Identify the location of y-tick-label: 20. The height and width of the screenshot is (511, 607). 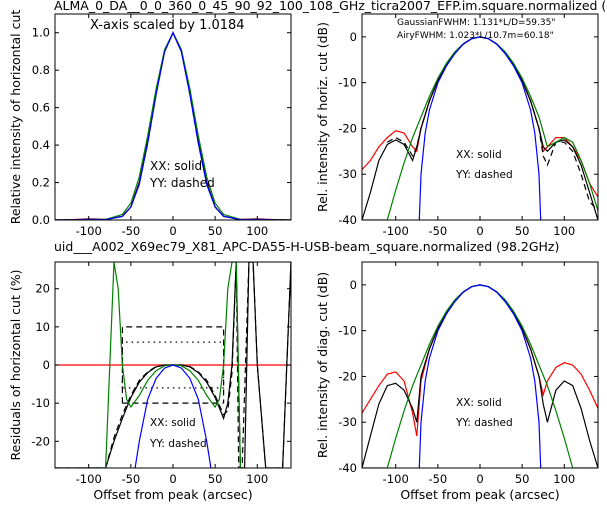
(42, 289).